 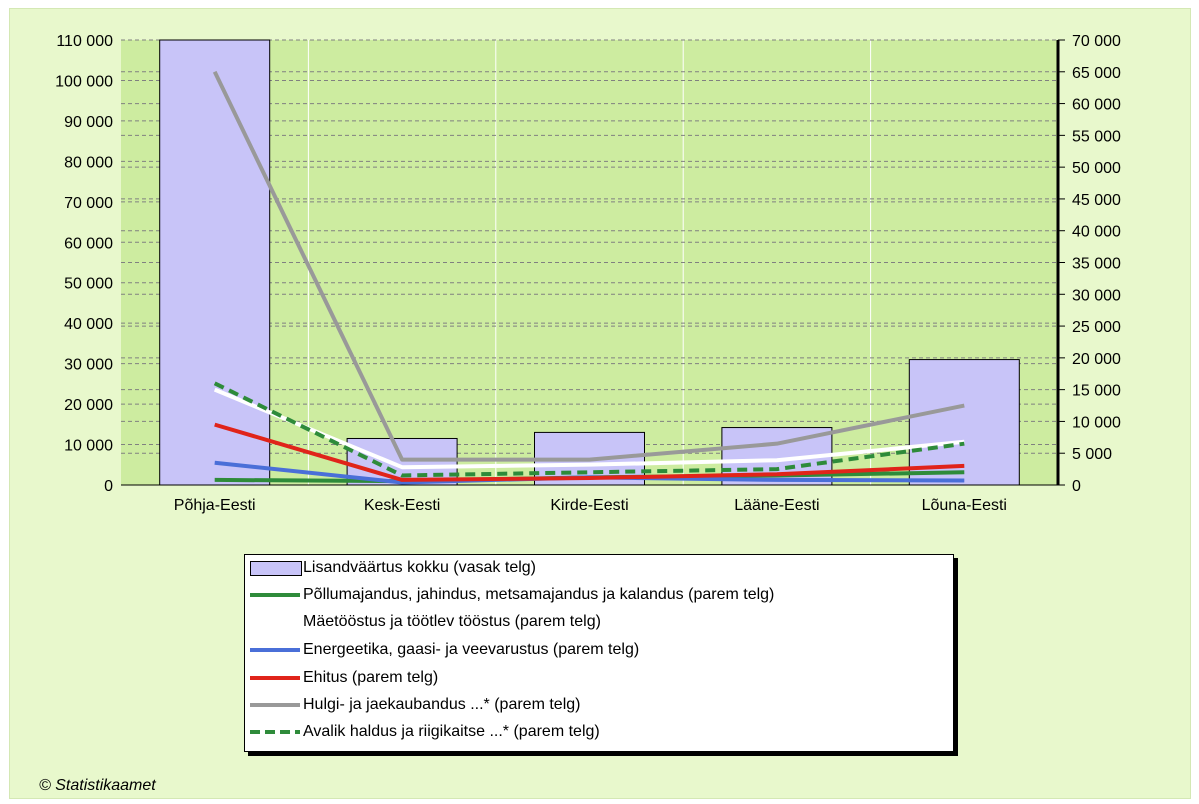 I want to click on right-tick-label: 40 000, so click(x=1096, y=232).